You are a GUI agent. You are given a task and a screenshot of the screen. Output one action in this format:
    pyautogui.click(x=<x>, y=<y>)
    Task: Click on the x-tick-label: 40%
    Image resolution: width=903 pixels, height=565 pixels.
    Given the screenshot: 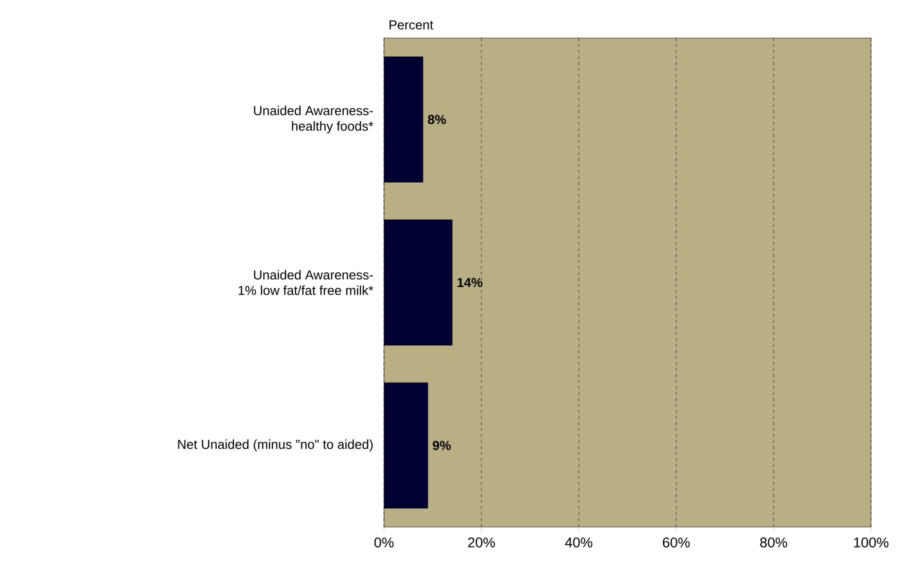 What is the action you would take?
    pyautogui.click(x=578, y=543)
    